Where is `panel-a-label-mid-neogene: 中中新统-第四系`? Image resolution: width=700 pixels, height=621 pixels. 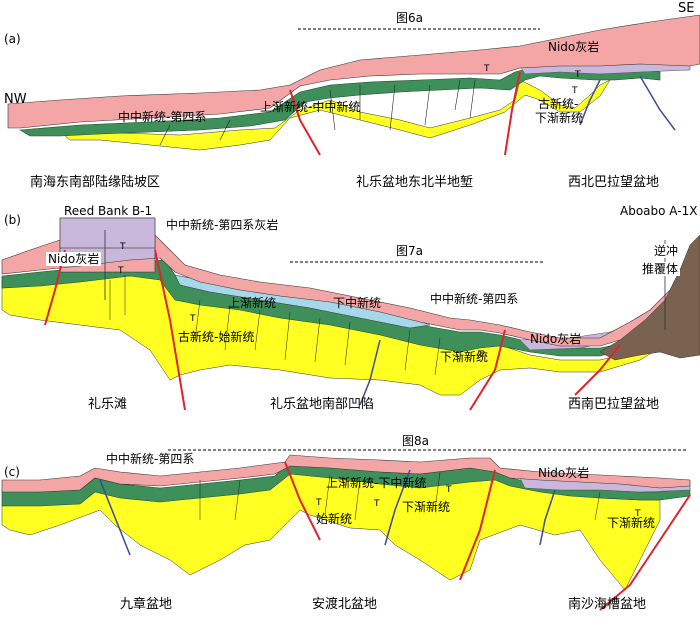
panel-a-label-mid-neogene: 中中新统-第四系 is located at coordinates (162, 117).